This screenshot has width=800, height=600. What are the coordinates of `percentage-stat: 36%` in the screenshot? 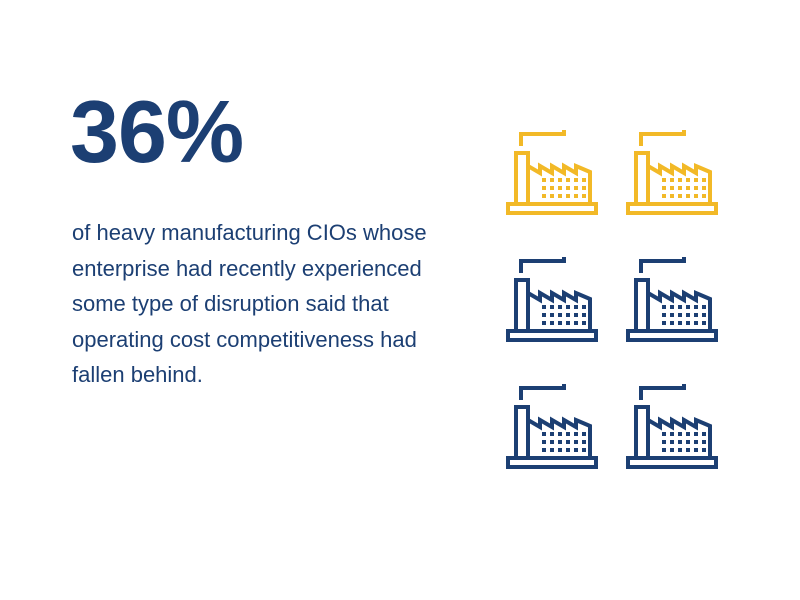 It's located at (157, 131).